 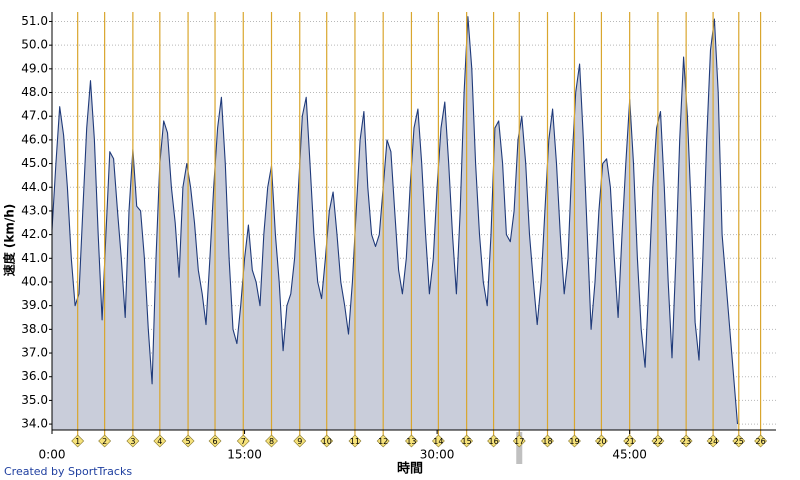 I want to click on y-tick-label: 34.0, so click(x=34, y=424).